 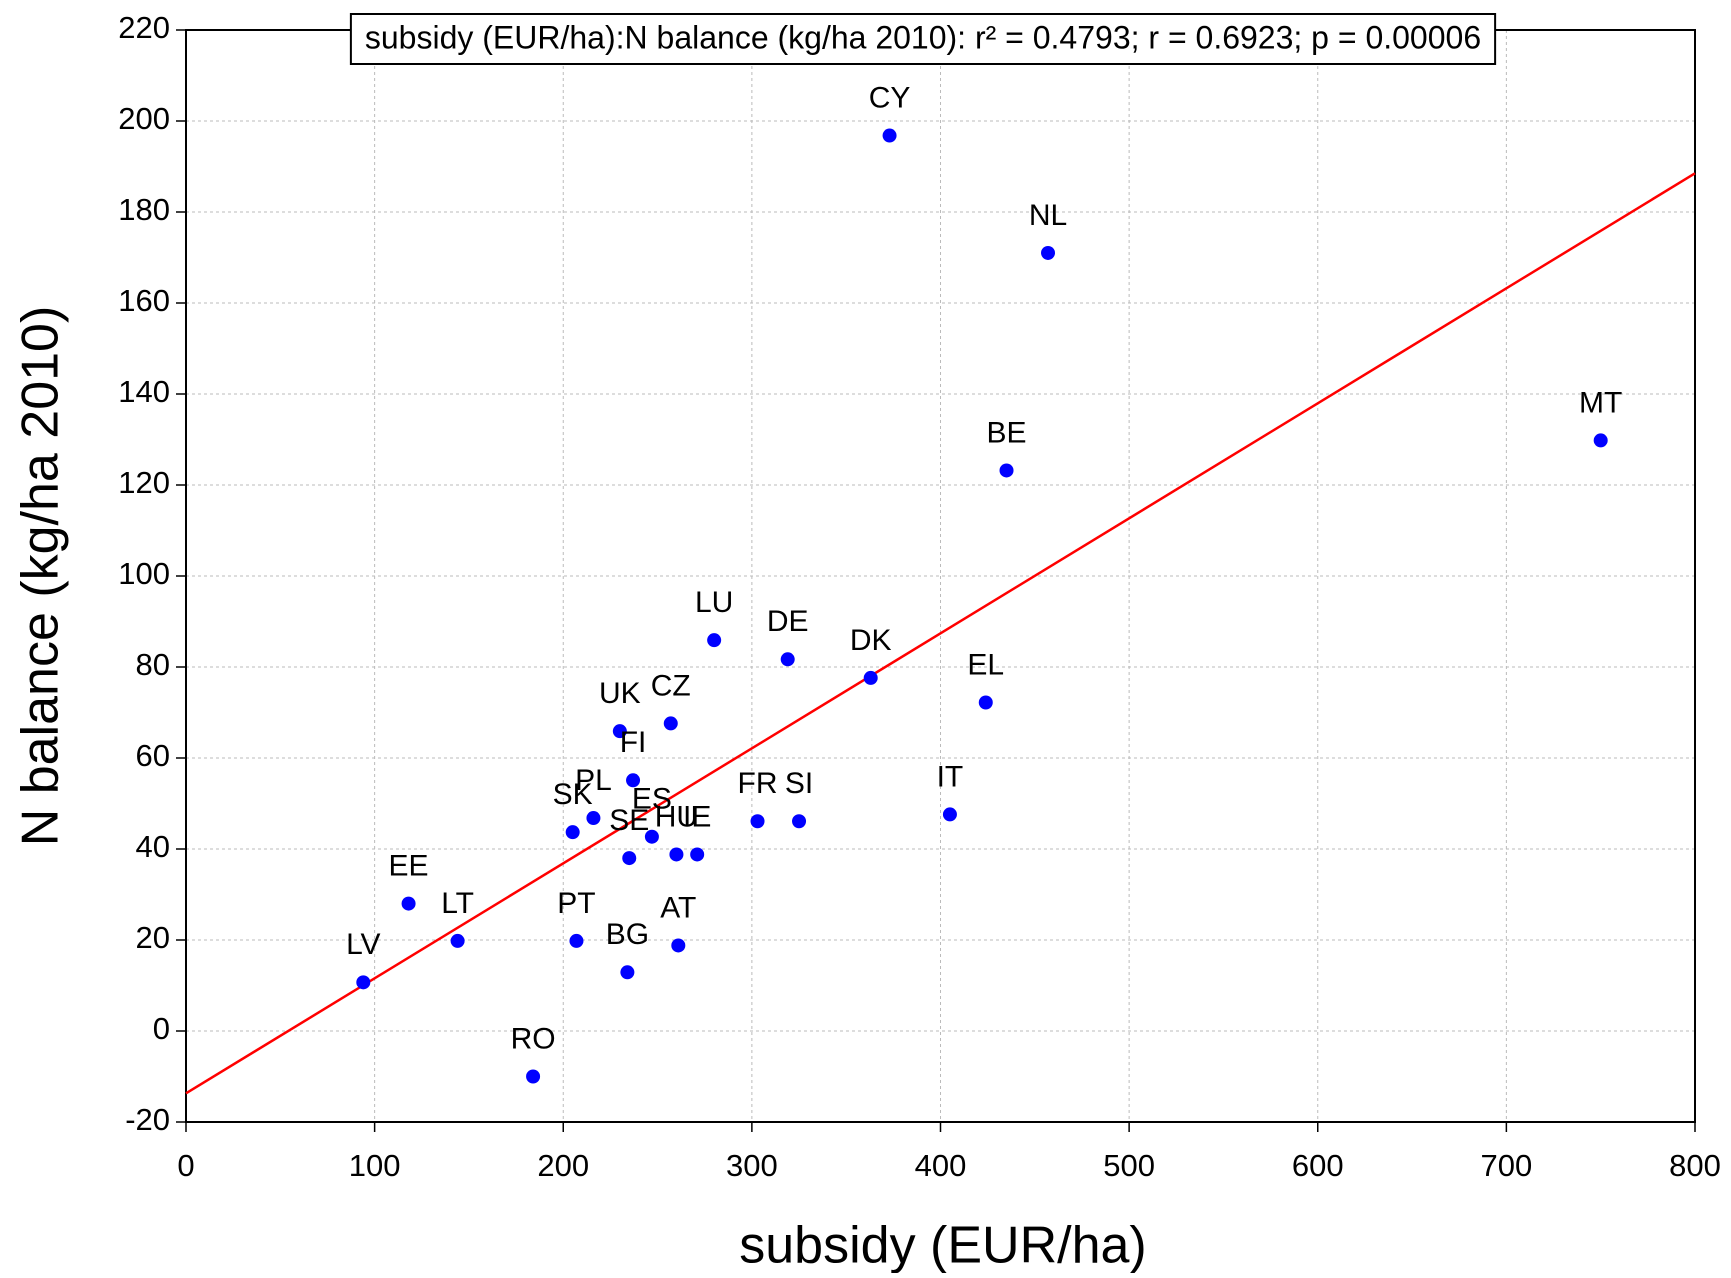 What do you see at coordinates (620, 693) in the screenshot?
I see `point-label: UK` at bounding box center [620, 693].